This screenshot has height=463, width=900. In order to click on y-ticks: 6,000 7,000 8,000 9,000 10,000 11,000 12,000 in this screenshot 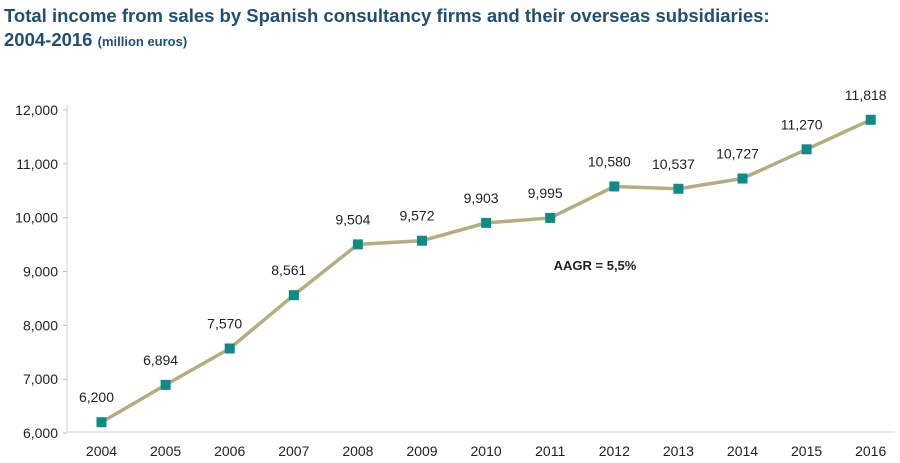, I will do `click(41, 271)`.